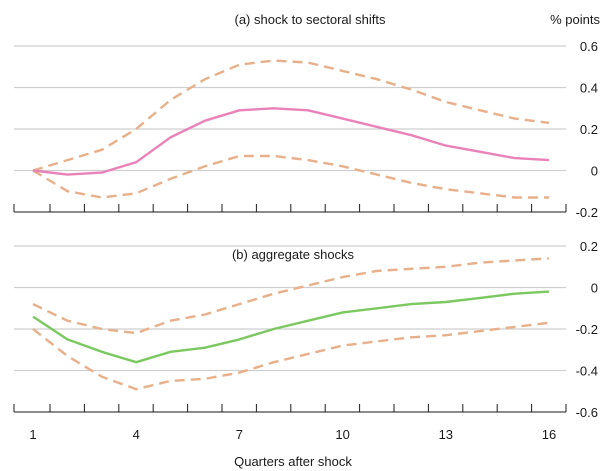 The width and height of the screenshot is (601, 471). Describe the element at coordinates (587, 412) in the screenshot. I see `panel-b-y-tick-label: -0.6` at that location.